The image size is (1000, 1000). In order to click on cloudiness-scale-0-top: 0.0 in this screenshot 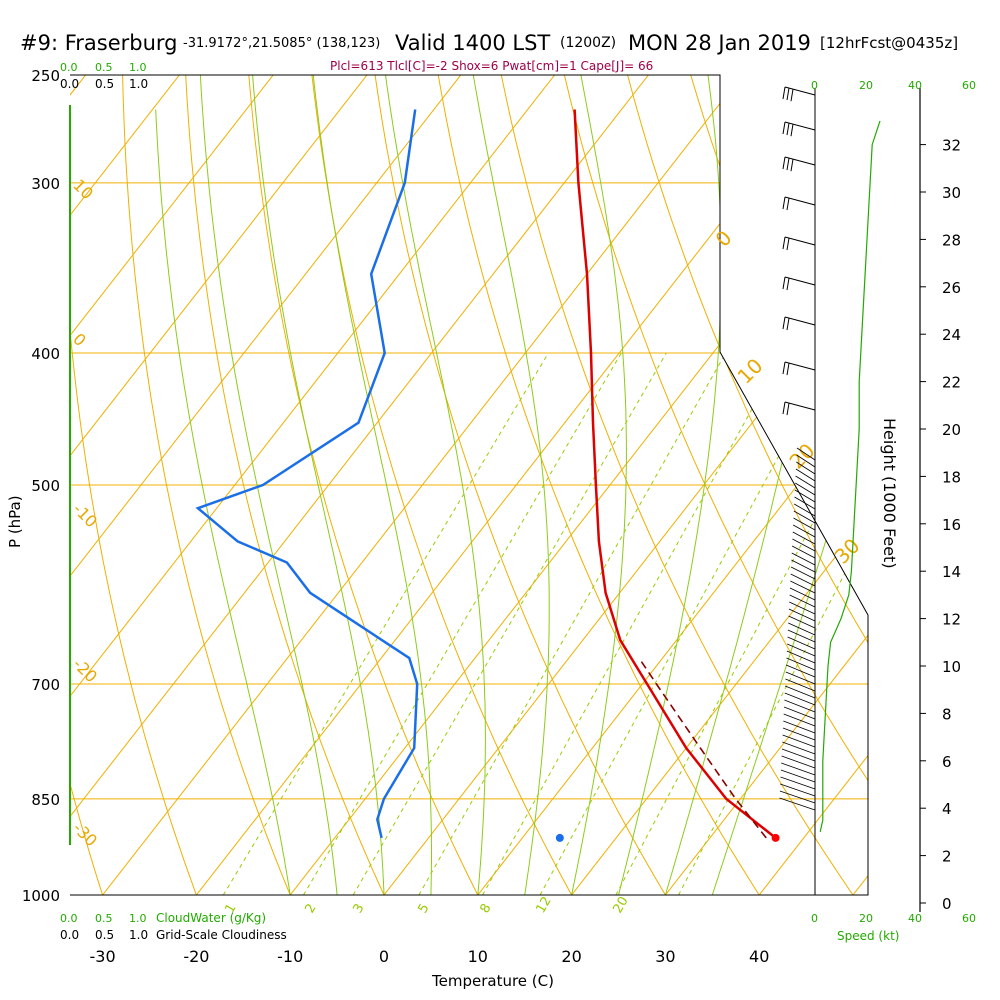, I will do `click(69, 84)`.